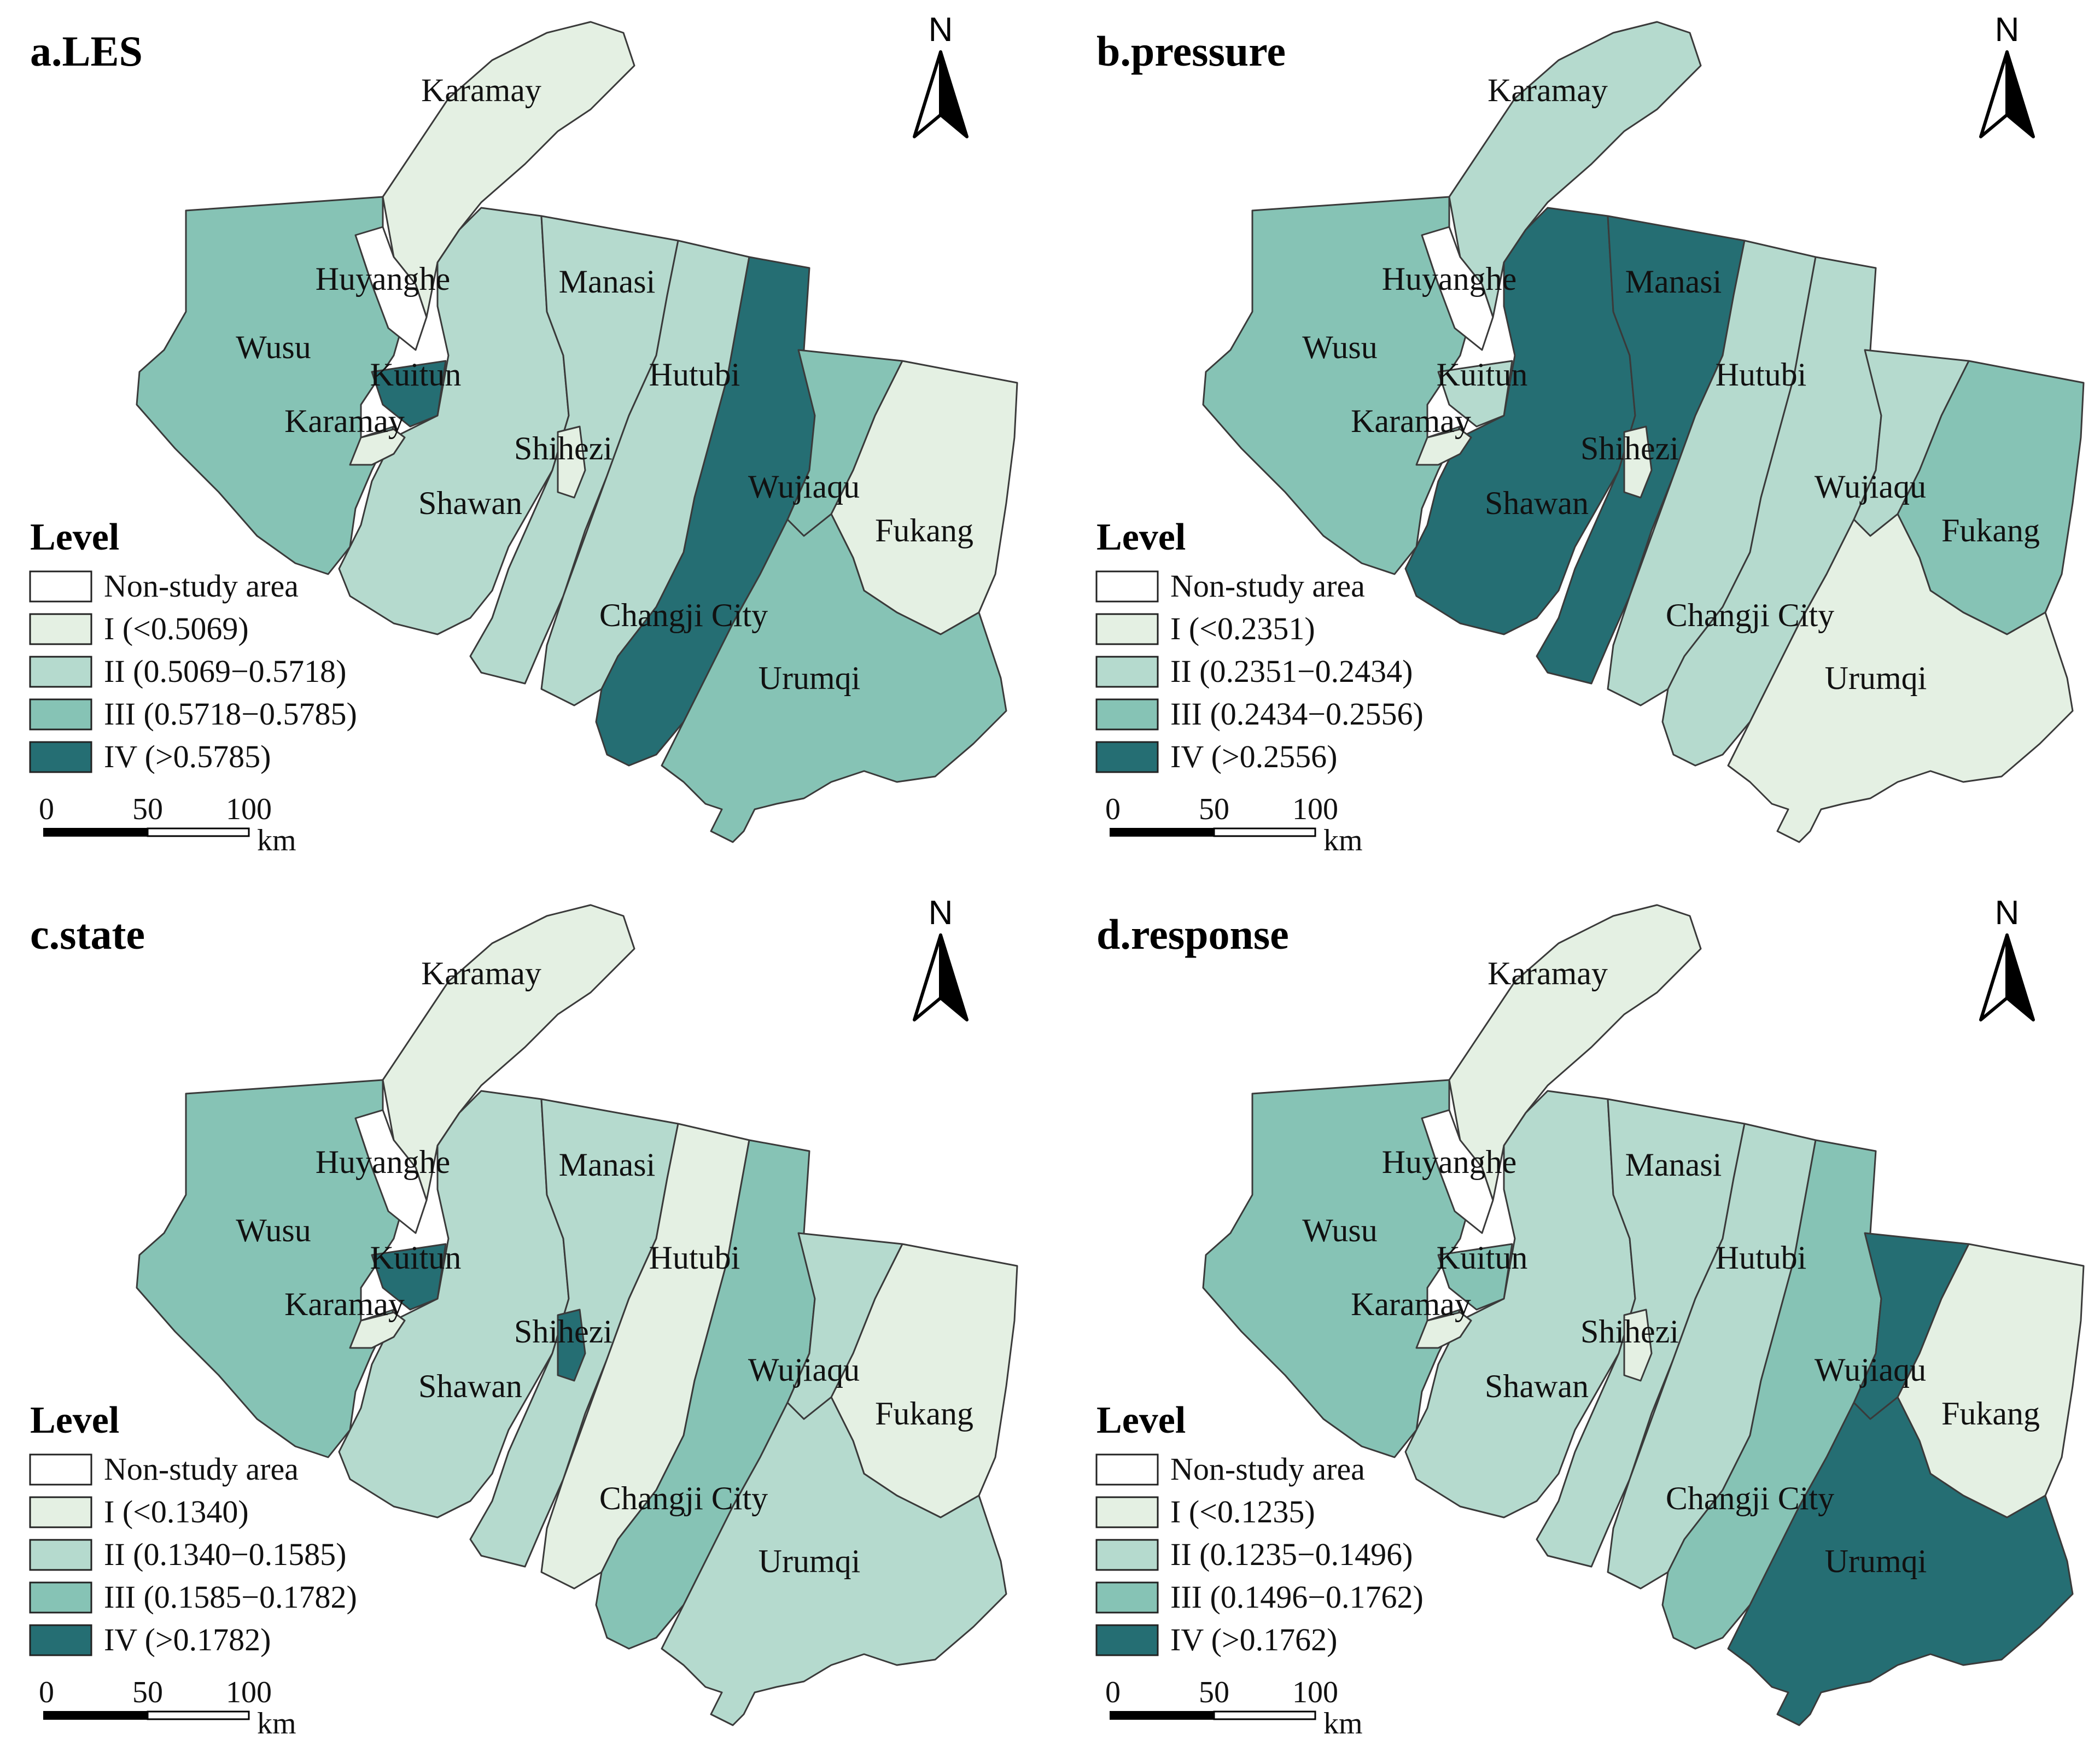 The image size is (2100, 1746). Describe the element at coordinates (187, 1639) in the screenshot. I see `legend-label: IV (>0.1782)` at that location.